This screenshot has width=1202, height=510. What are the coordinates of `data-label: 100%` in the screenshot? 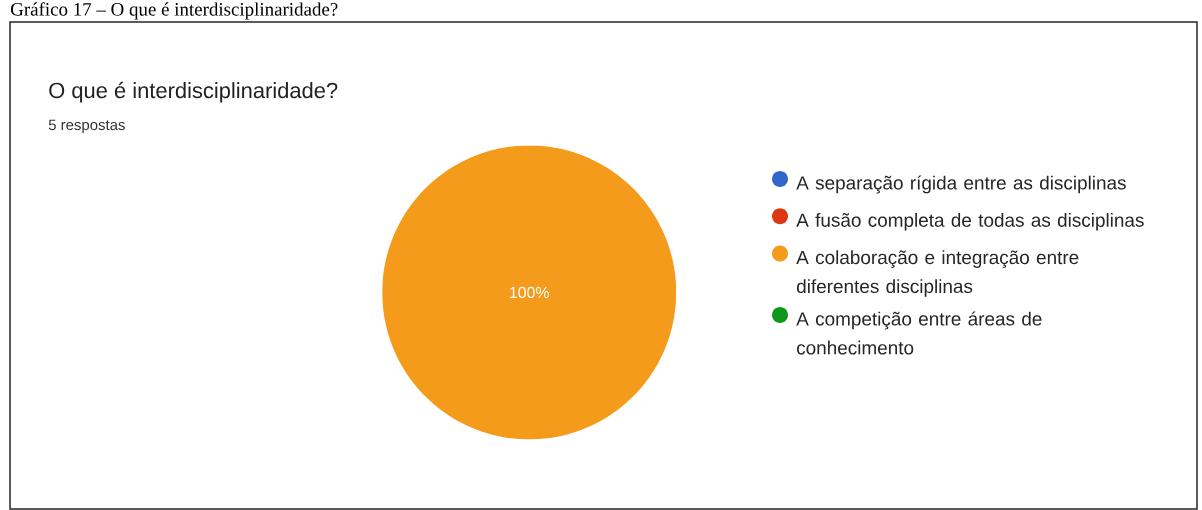 It's located at (530, 292).